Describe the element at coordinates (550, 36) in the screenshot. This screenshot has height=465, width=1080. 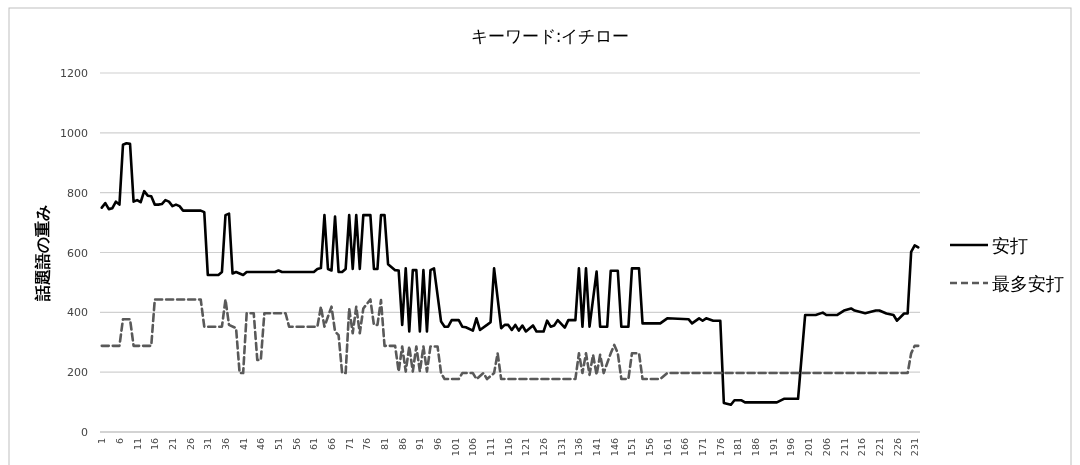
I see `chart-title: キーワード:イチロー` at that location.